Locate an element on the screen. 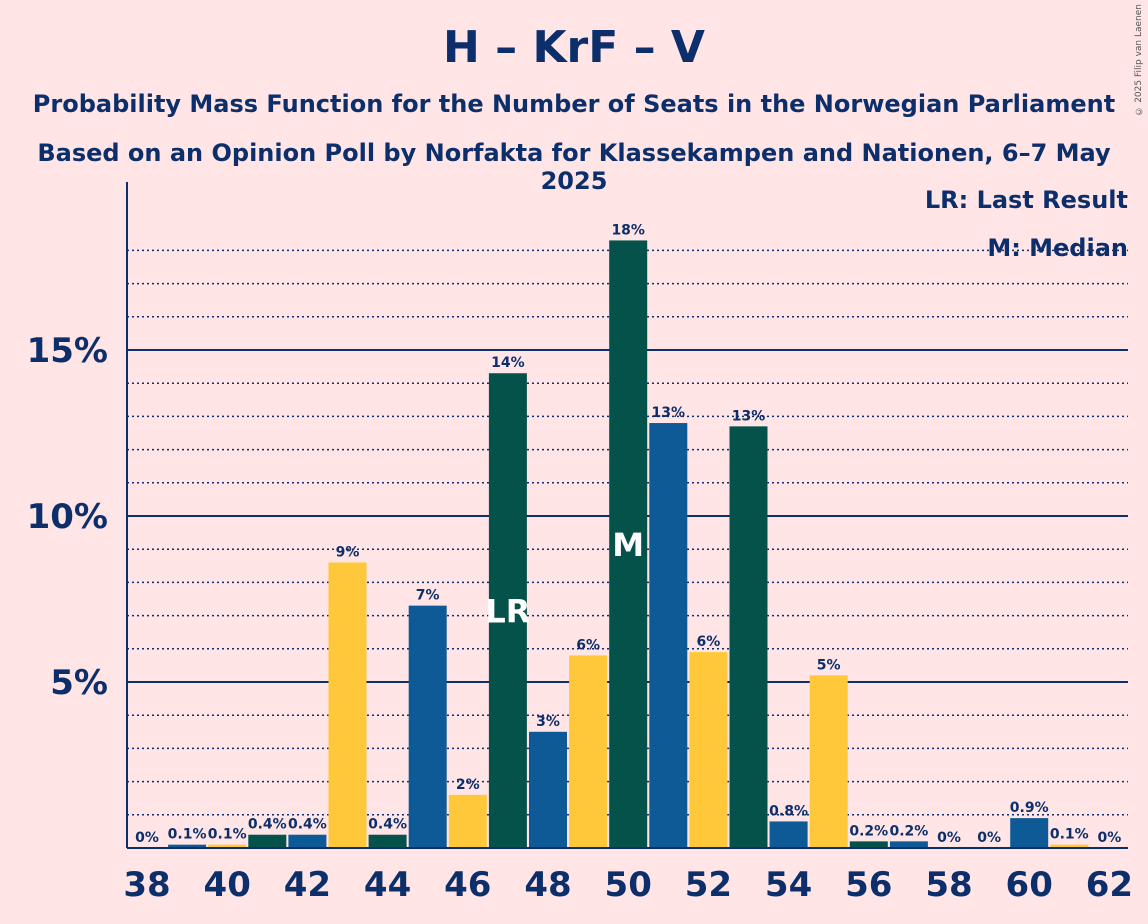 The image size is (1148, 924). x-tick-label: 40 is located at coordinates (227, 885).